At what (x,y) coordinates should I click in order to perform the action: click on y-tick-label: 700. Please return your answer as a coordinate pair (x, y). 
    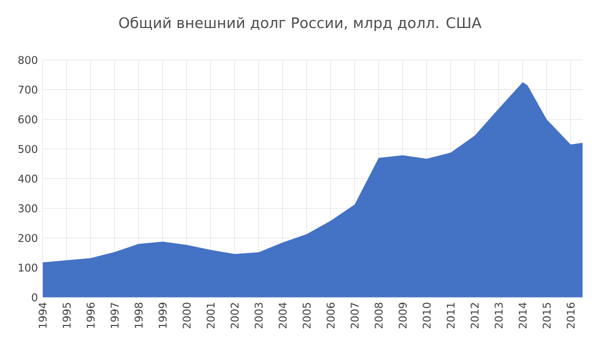
    Looking at the image, I should click on (28, 90).